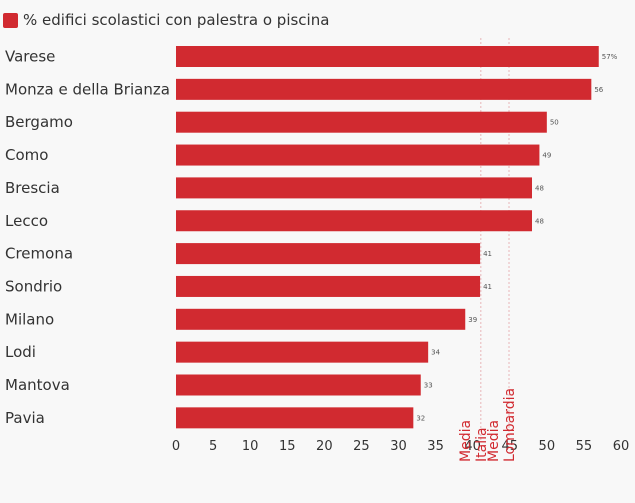 This screenshot has width=635, height=503. I want to click on value-label: 34, so click(435, 353).